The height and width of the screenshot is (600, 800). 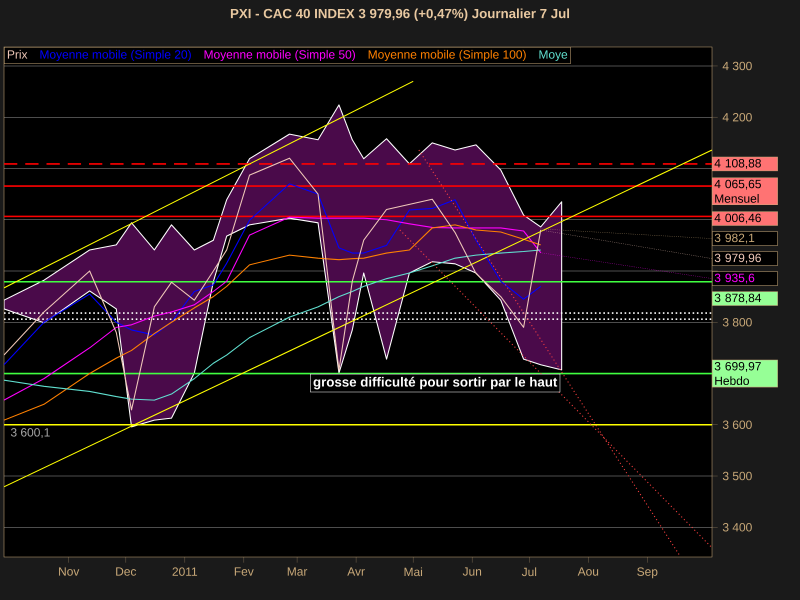 I want to click on x-tick-label: Mar, so click(x=298, y=571).